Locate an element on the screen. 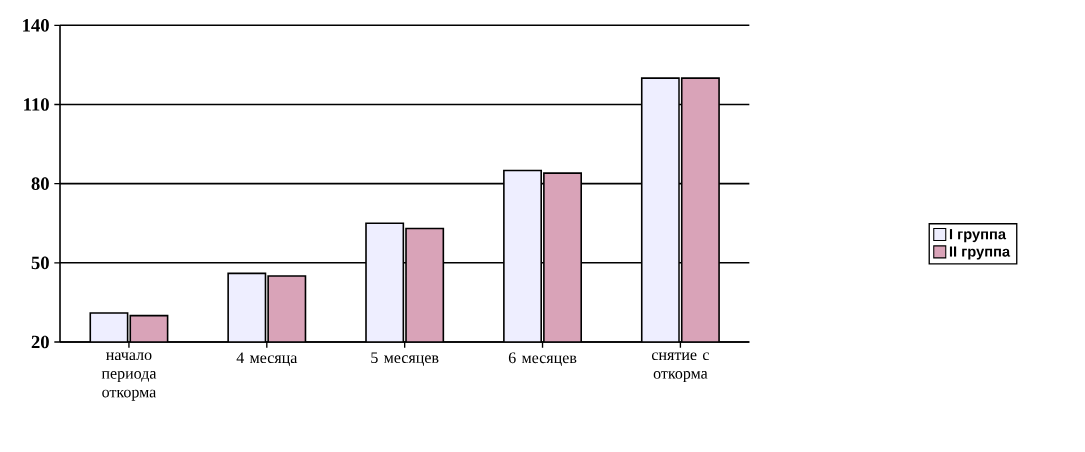 The height and width of the screenshot is (452, 1085). legend-label: I группа is located at coordinates (978, 236).